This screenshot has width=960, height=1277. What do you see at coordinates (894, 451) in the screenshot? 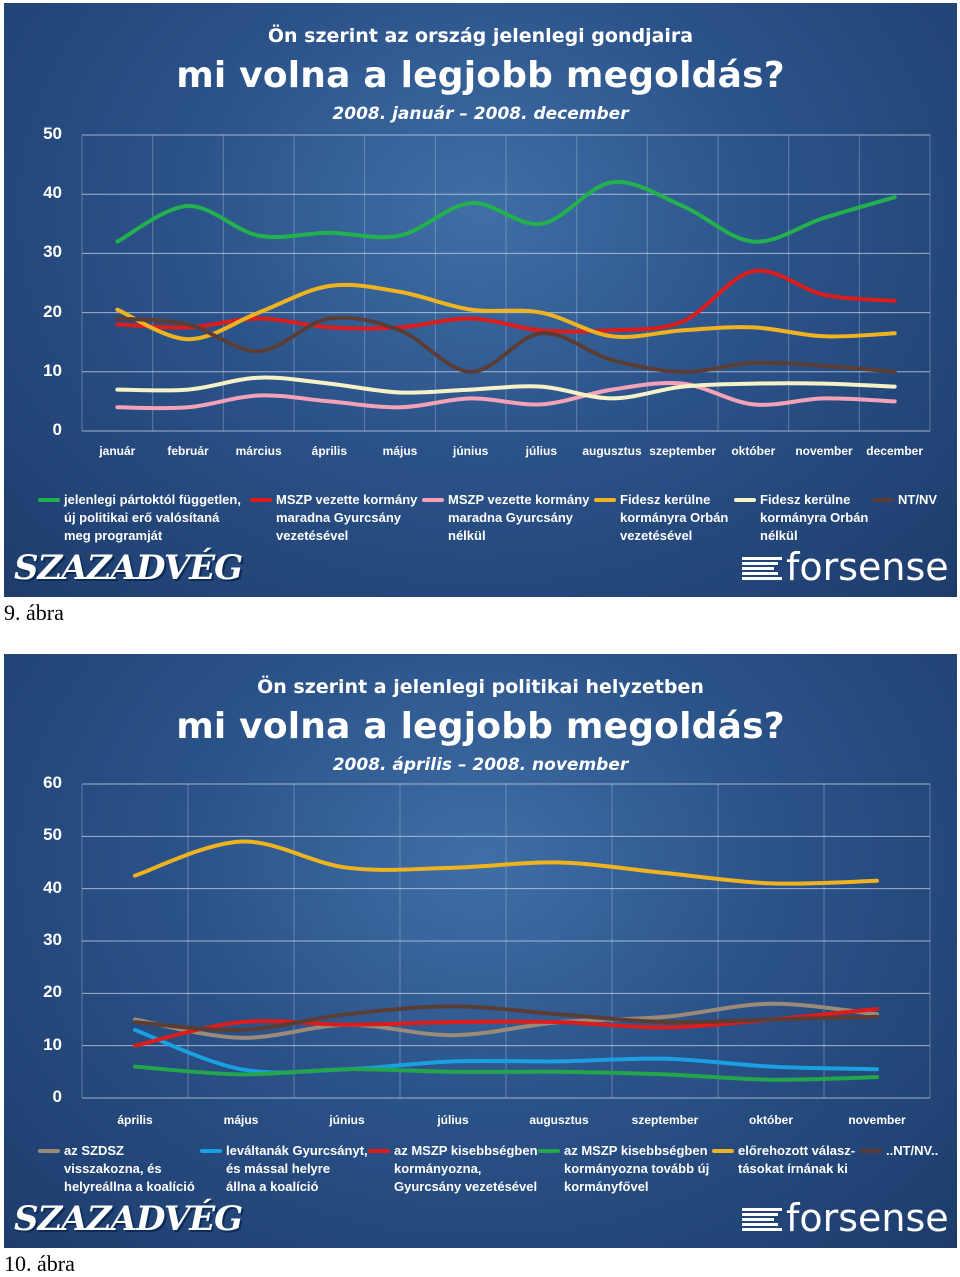
I see `x-tick-label: december` at bounding box center [894, 451].